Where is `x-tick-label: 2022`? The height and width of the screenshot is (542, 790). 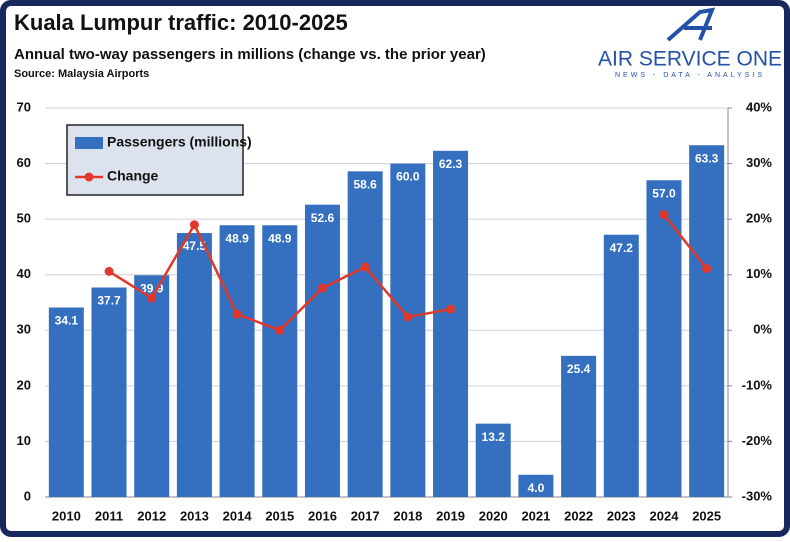 x-tick-label: 2022 is located at coordinates (578, 515).